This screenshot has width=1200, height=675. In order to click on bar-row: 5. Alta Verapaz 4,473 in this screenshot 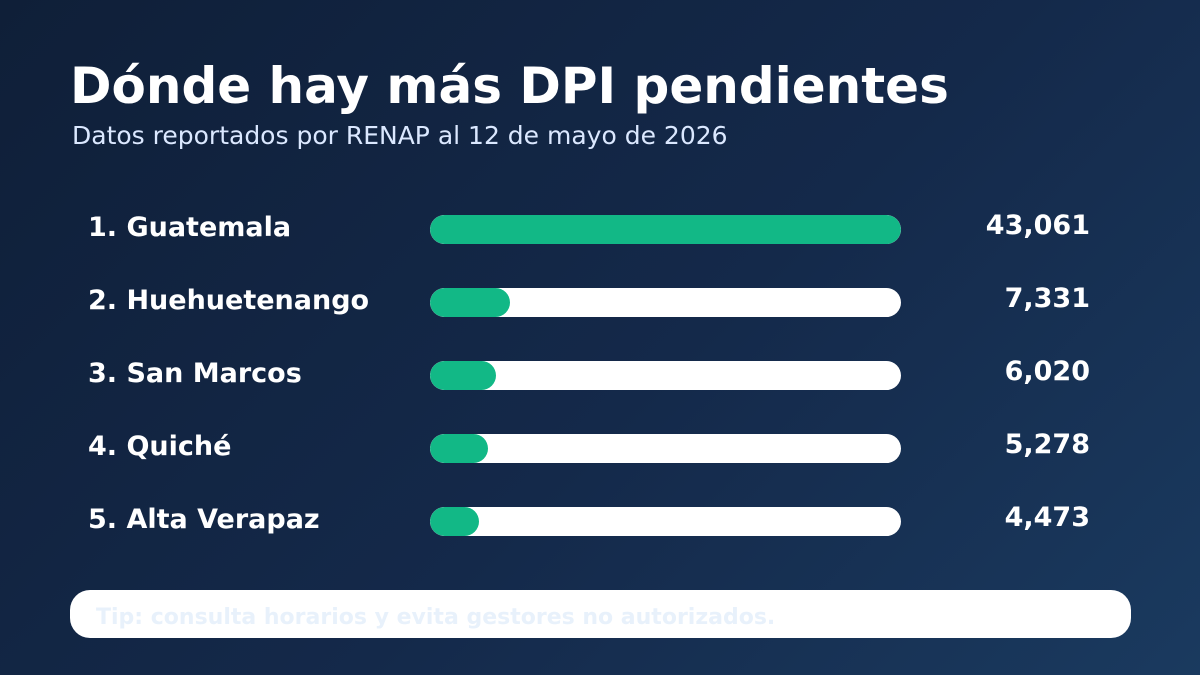, I will do `click(600, 520)`.